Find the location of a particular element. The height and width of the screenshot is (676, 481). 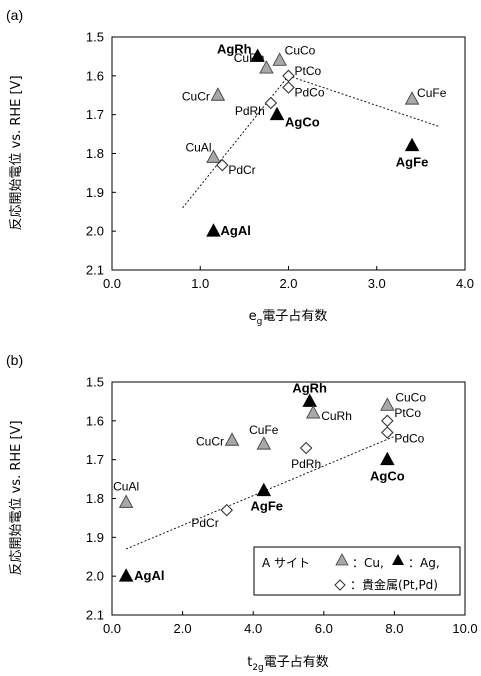

y-axis-label-a: 反応開始電位 vs. RHE [V] is located at coordinates (16, 152).